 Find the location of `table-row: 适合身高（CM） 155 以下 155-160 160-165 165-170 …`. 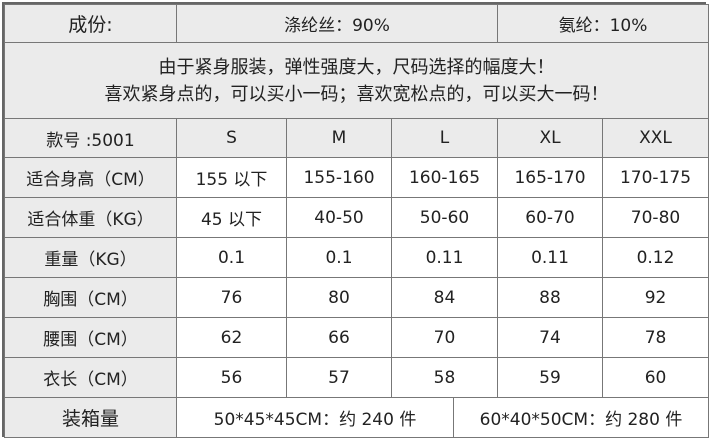

table-row: 适合身高（CM） 155 以下 155-160 160-165 165-170 … is located at coordinates (356, 177).